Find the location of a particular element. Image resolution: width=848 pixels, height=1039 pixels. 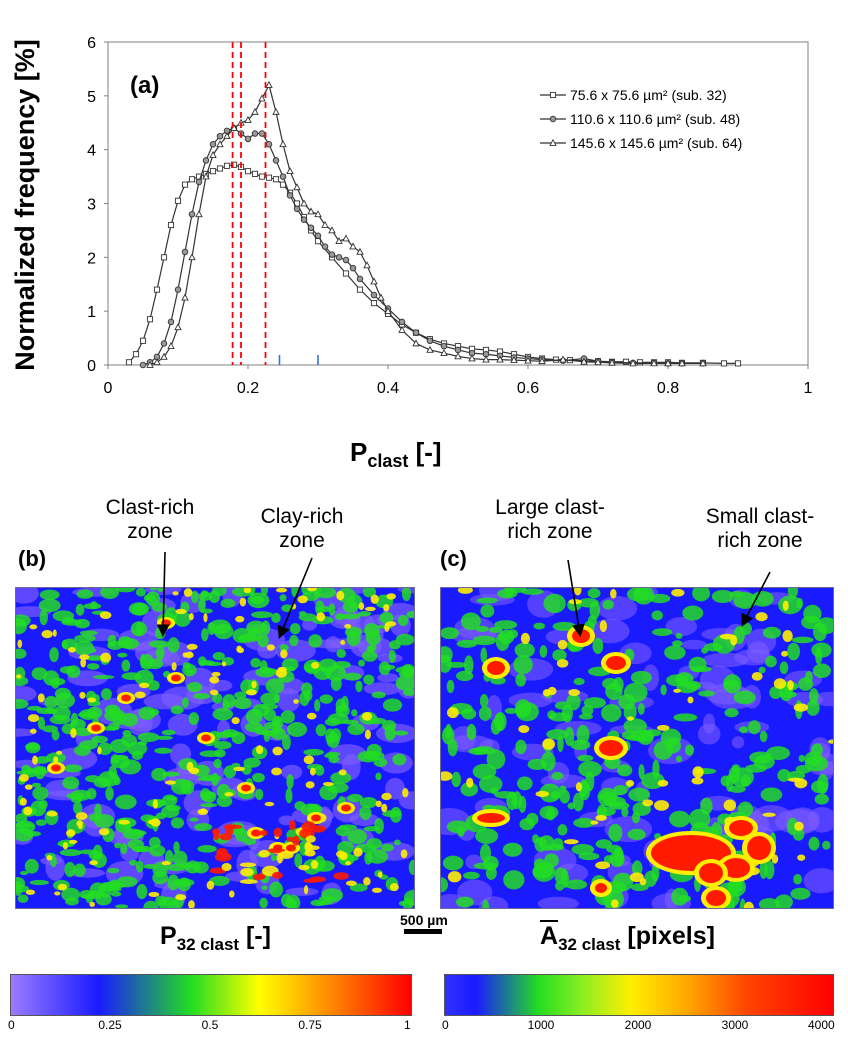

a32-title-main: A is located at coordinates (549, 936).